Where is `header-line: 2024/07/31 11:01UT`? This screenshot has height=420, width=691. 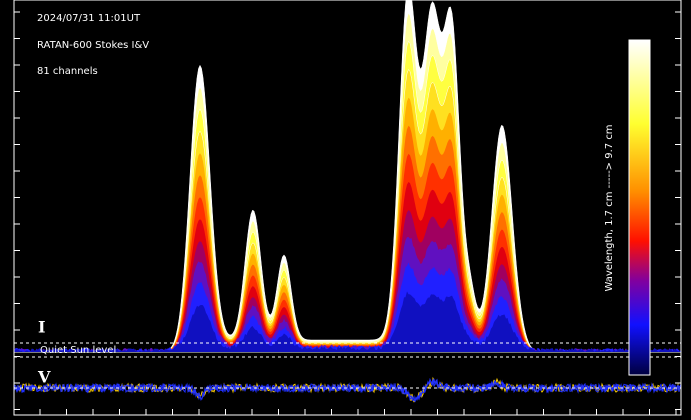 header-line: 2024/07/31 11:01UT is located at coordinates (89, 18).